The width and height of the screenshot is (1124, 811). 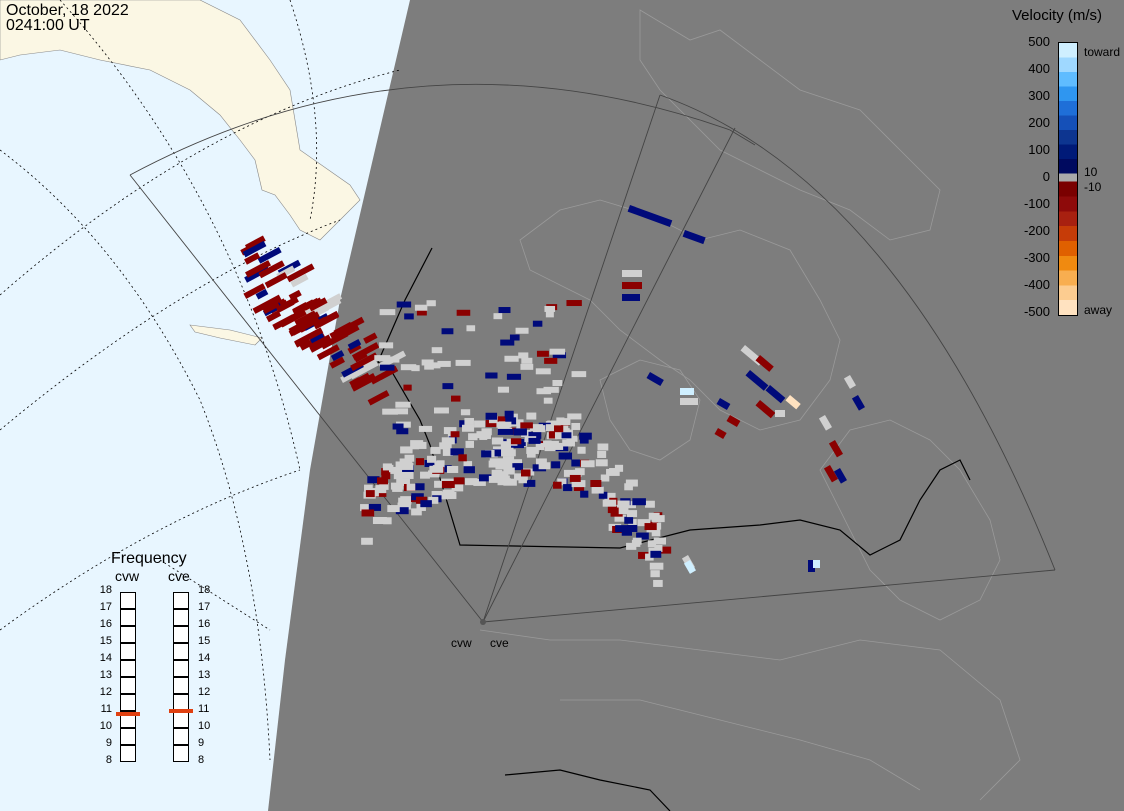 What do you see at coordinates (1036, 203) in the screenshot?
I see `velocity-tick-label: -100` at bounding box center [1036, 203].